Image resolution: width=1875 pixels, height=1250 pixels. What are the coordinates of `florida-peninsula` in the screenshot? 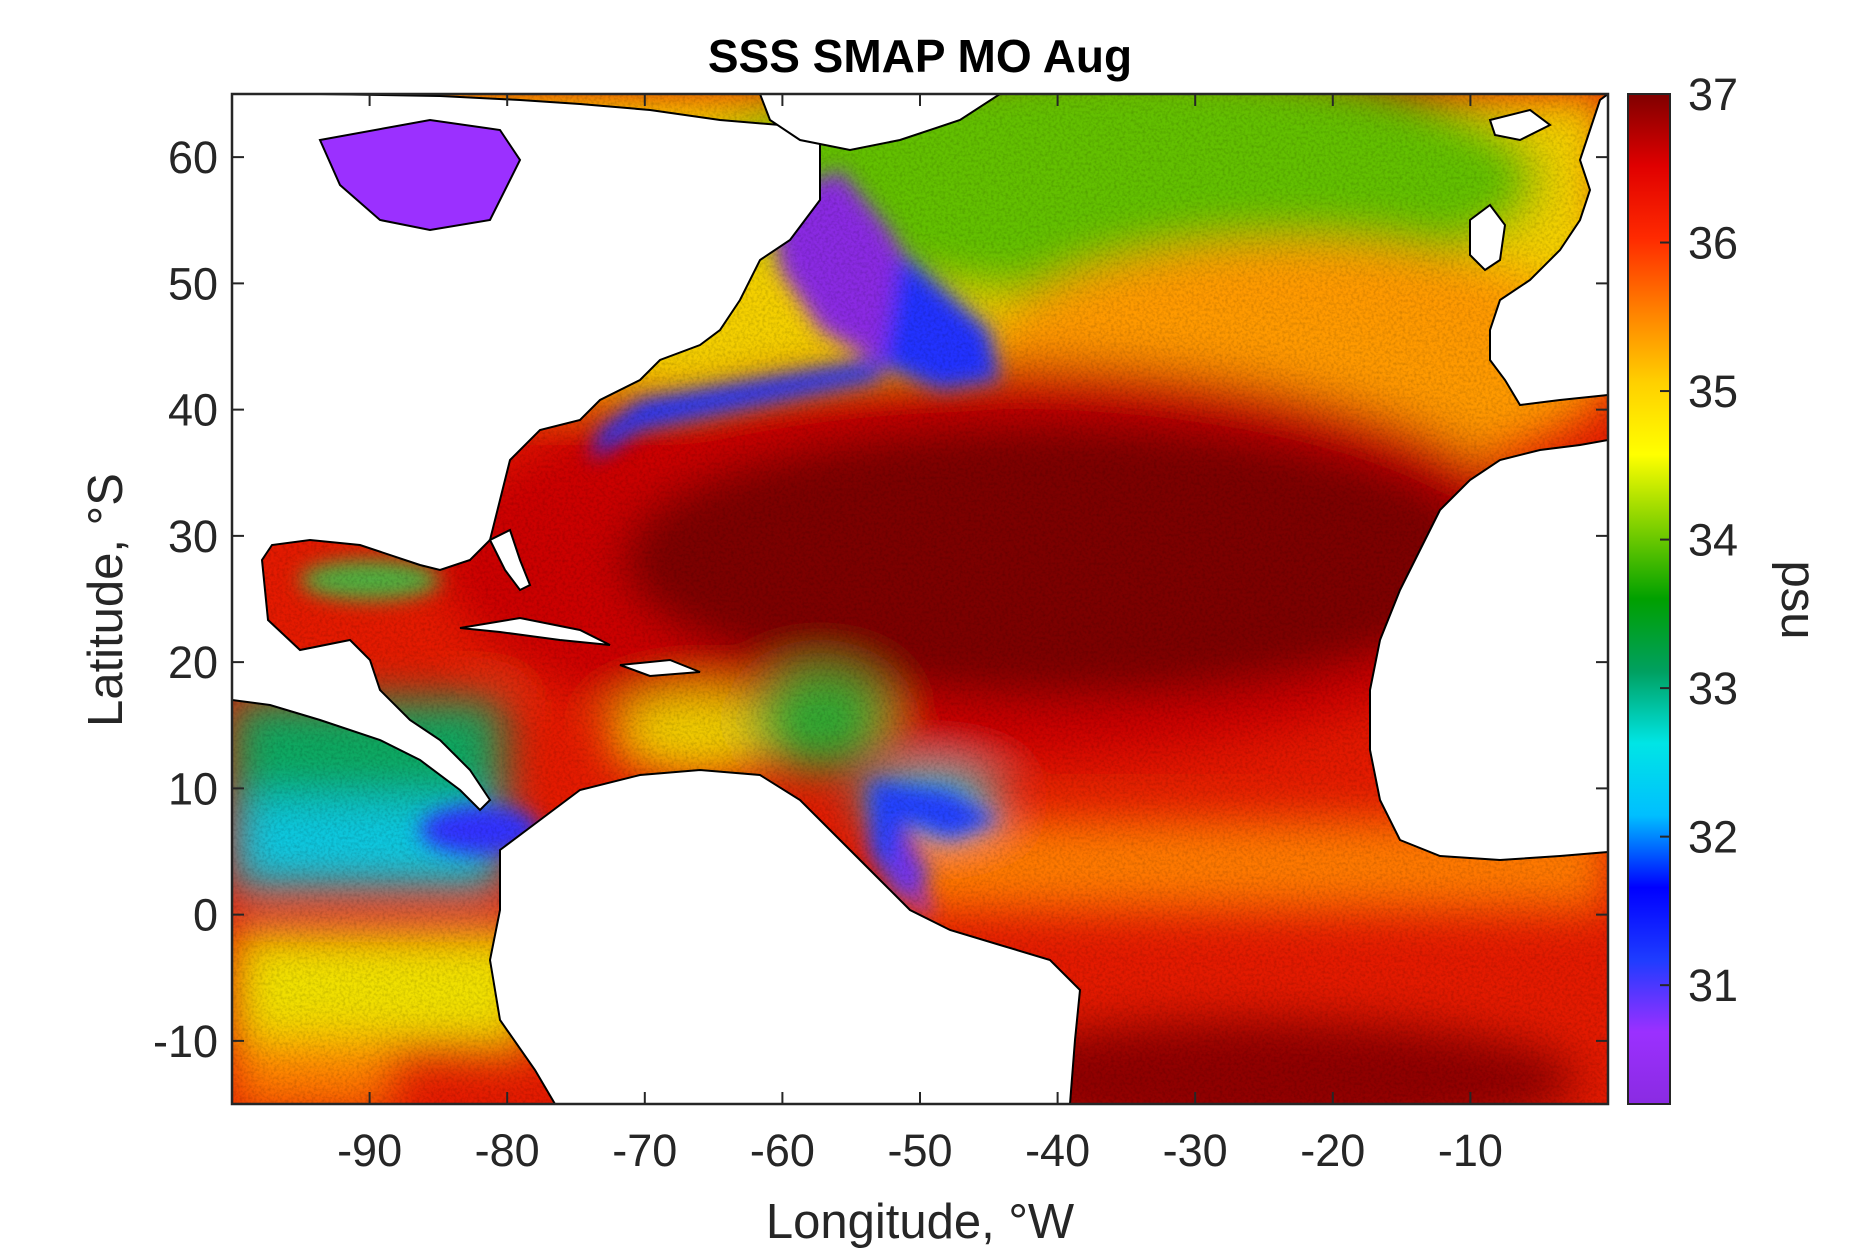 It's located at (510, 560).